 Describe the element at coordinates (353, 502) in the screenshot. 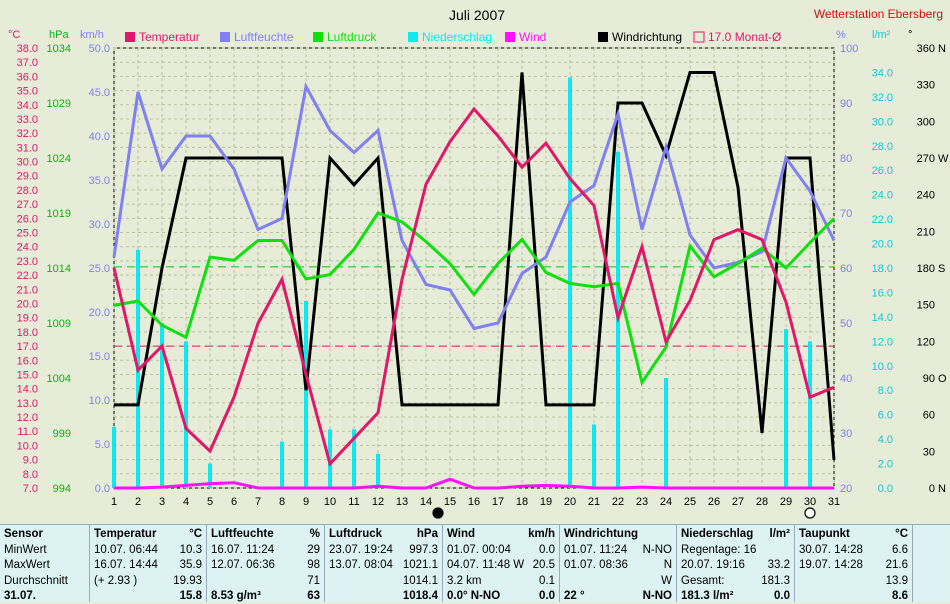

I see `x-tick: 11` at that location.